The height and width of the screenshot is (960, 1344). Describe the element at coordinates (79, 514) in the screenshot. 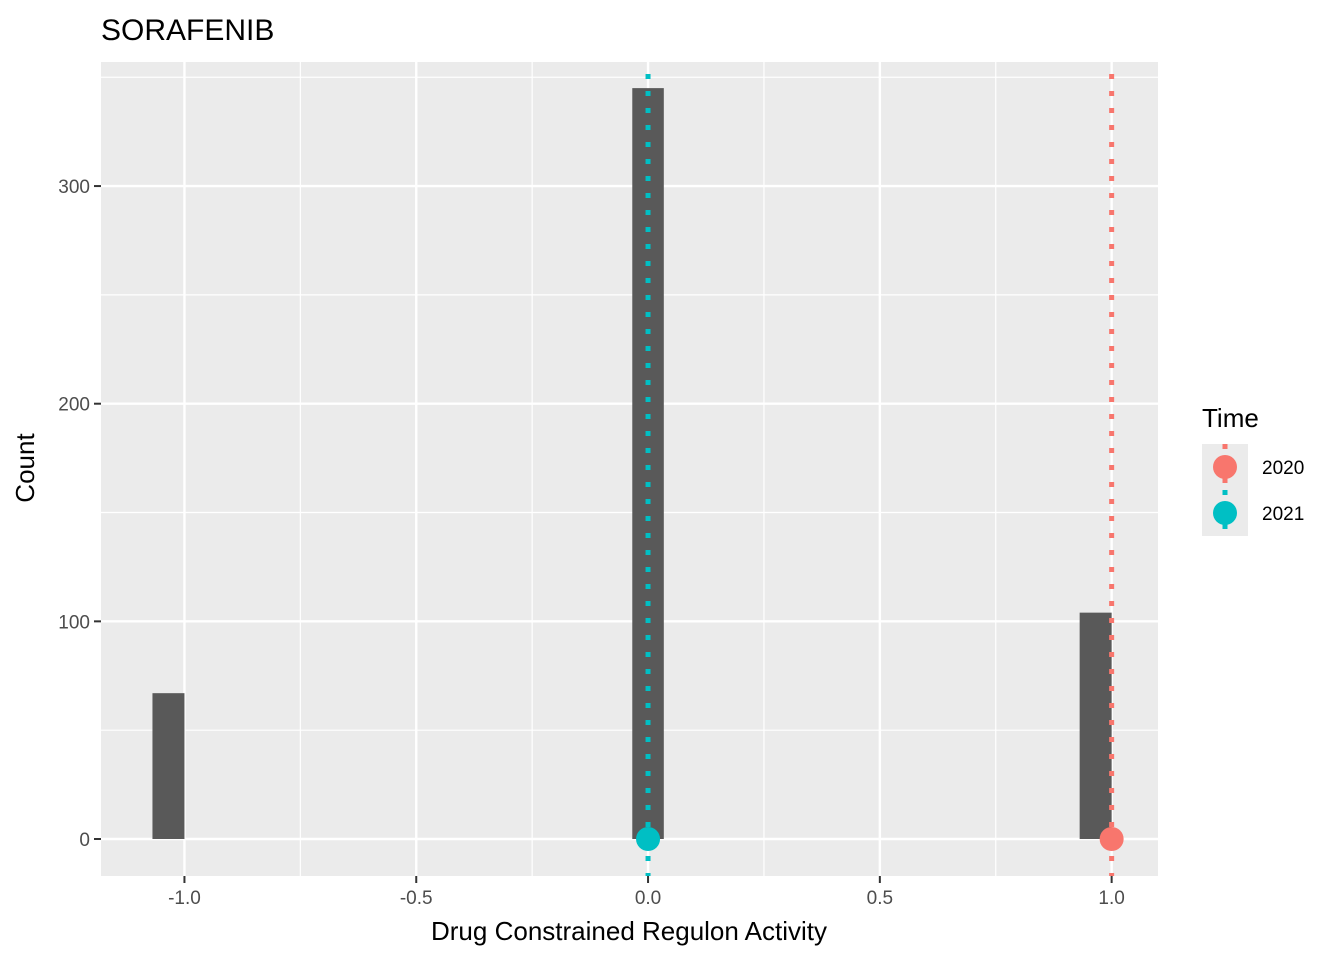

I see `y-axis: 0 100 200 300` at that location.